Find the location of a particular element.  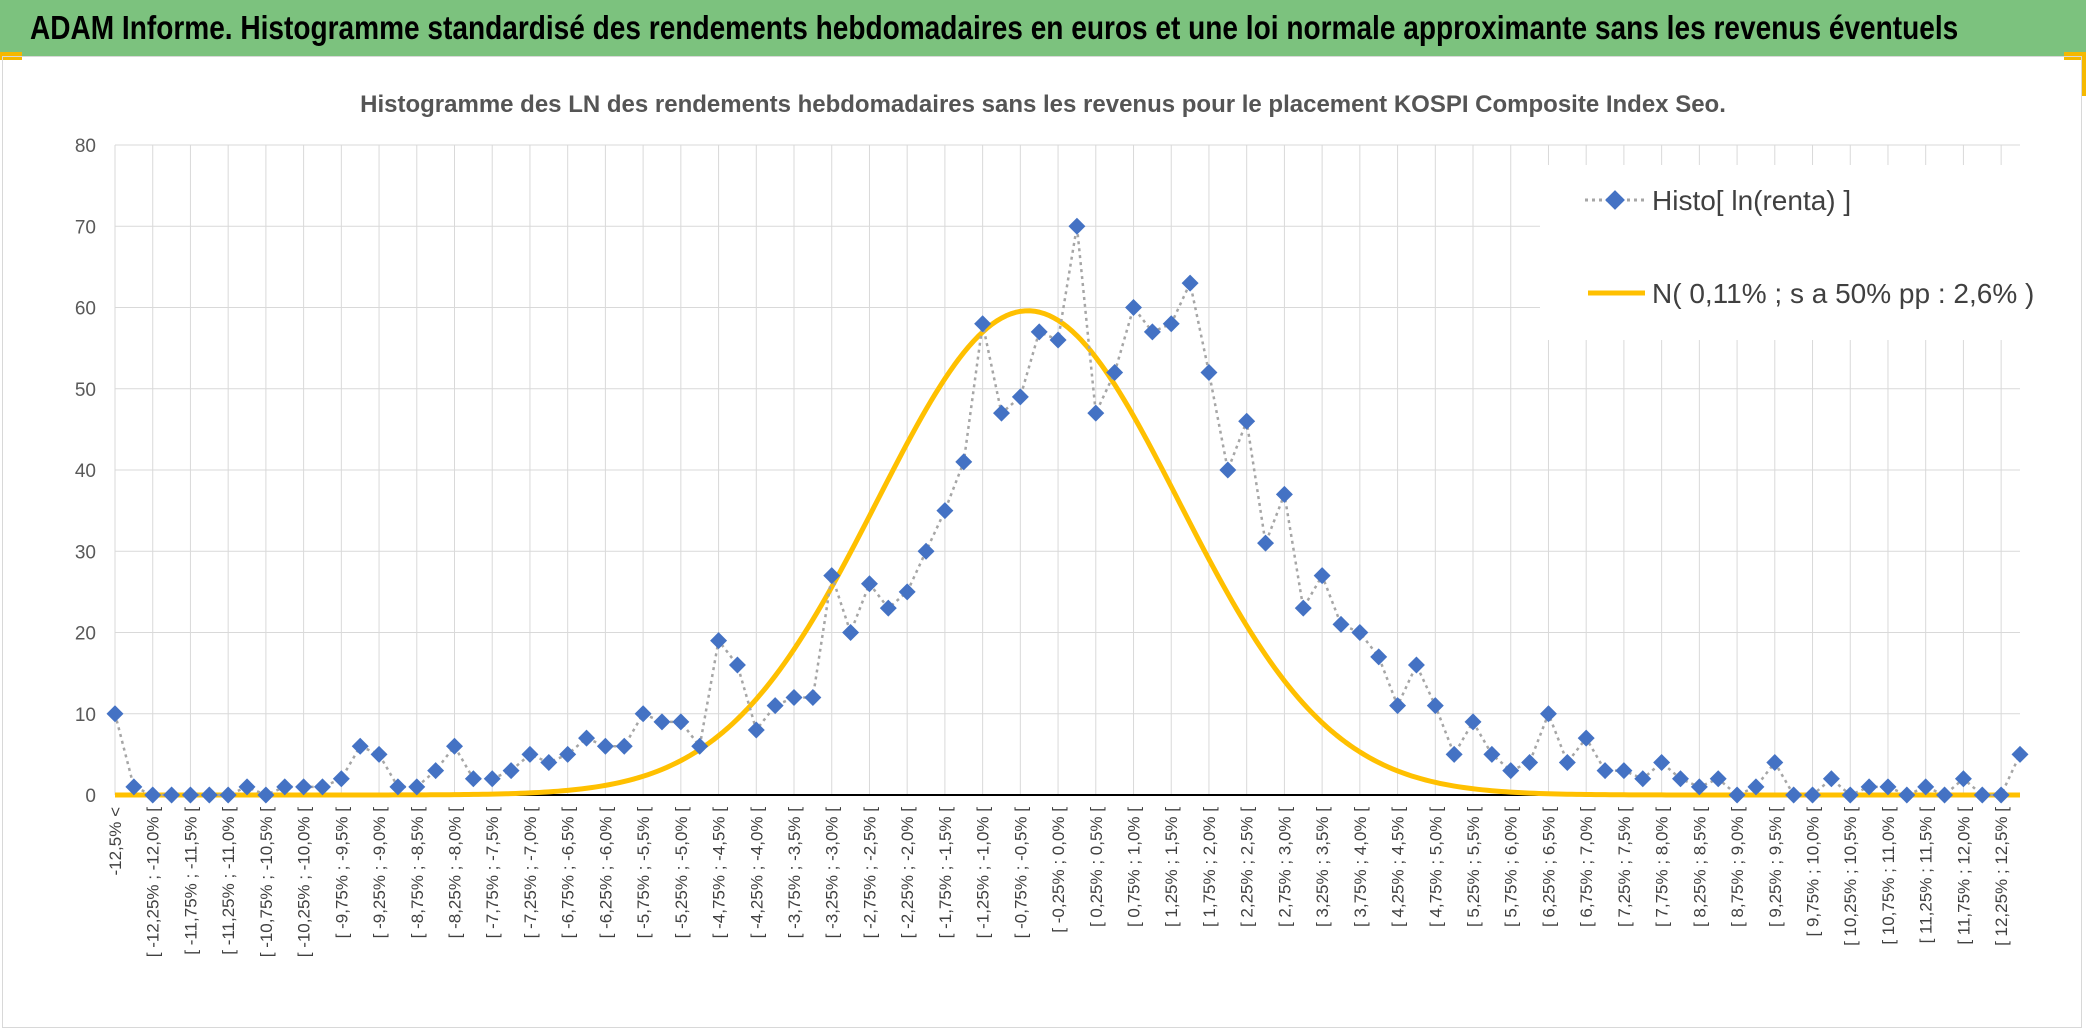

x-tick-label: [ -0,25% ; 0,0% [ is located at coordinates (1058, 870).